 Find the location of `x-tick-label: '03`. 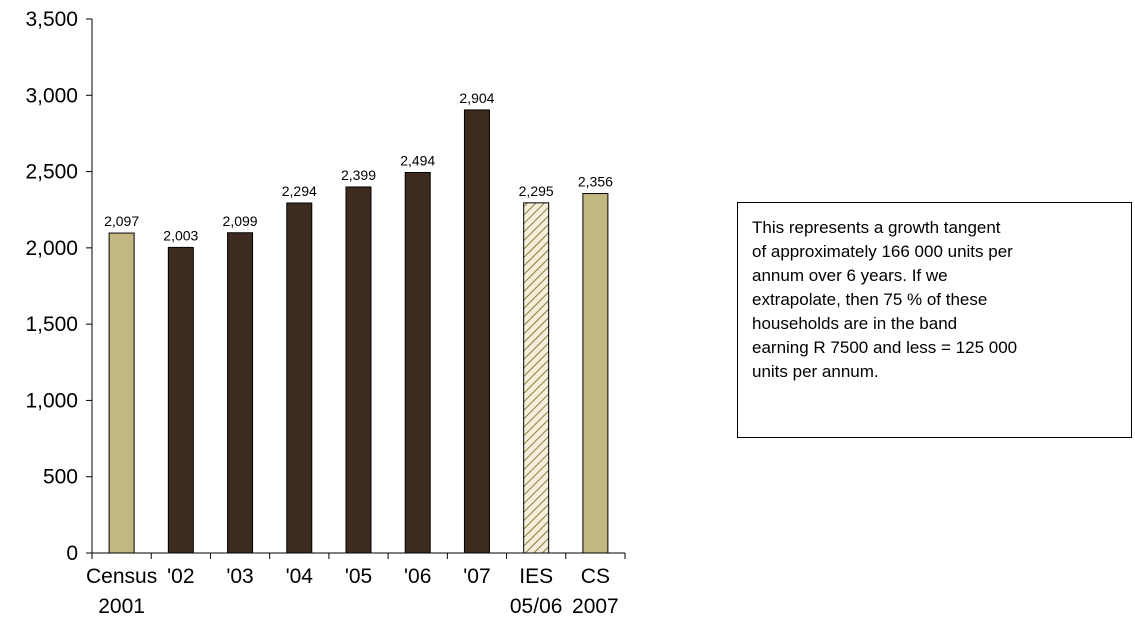

x-tick-label: '03 is located at coordinates (239, 576).